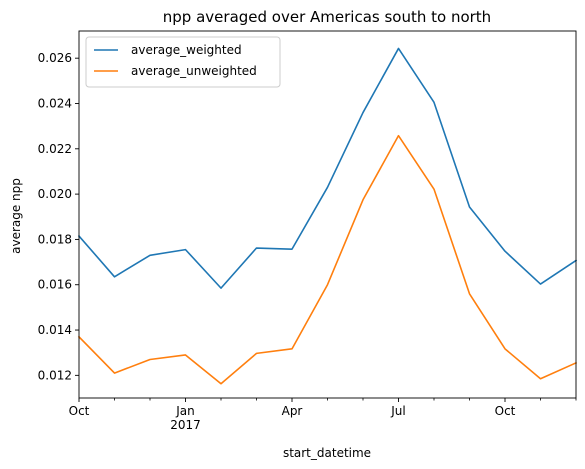 The height and width of the screenshot is (469, 585). I want to click on x-tick-label: Apr, so click(292, 411).